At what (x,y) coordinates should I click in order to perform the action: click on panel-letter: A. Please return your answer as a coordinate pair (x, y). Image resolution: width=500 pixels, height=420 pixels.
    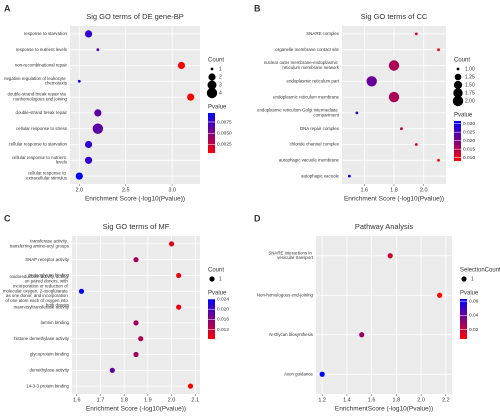
    Looking at the image, I should click on (7, 8).